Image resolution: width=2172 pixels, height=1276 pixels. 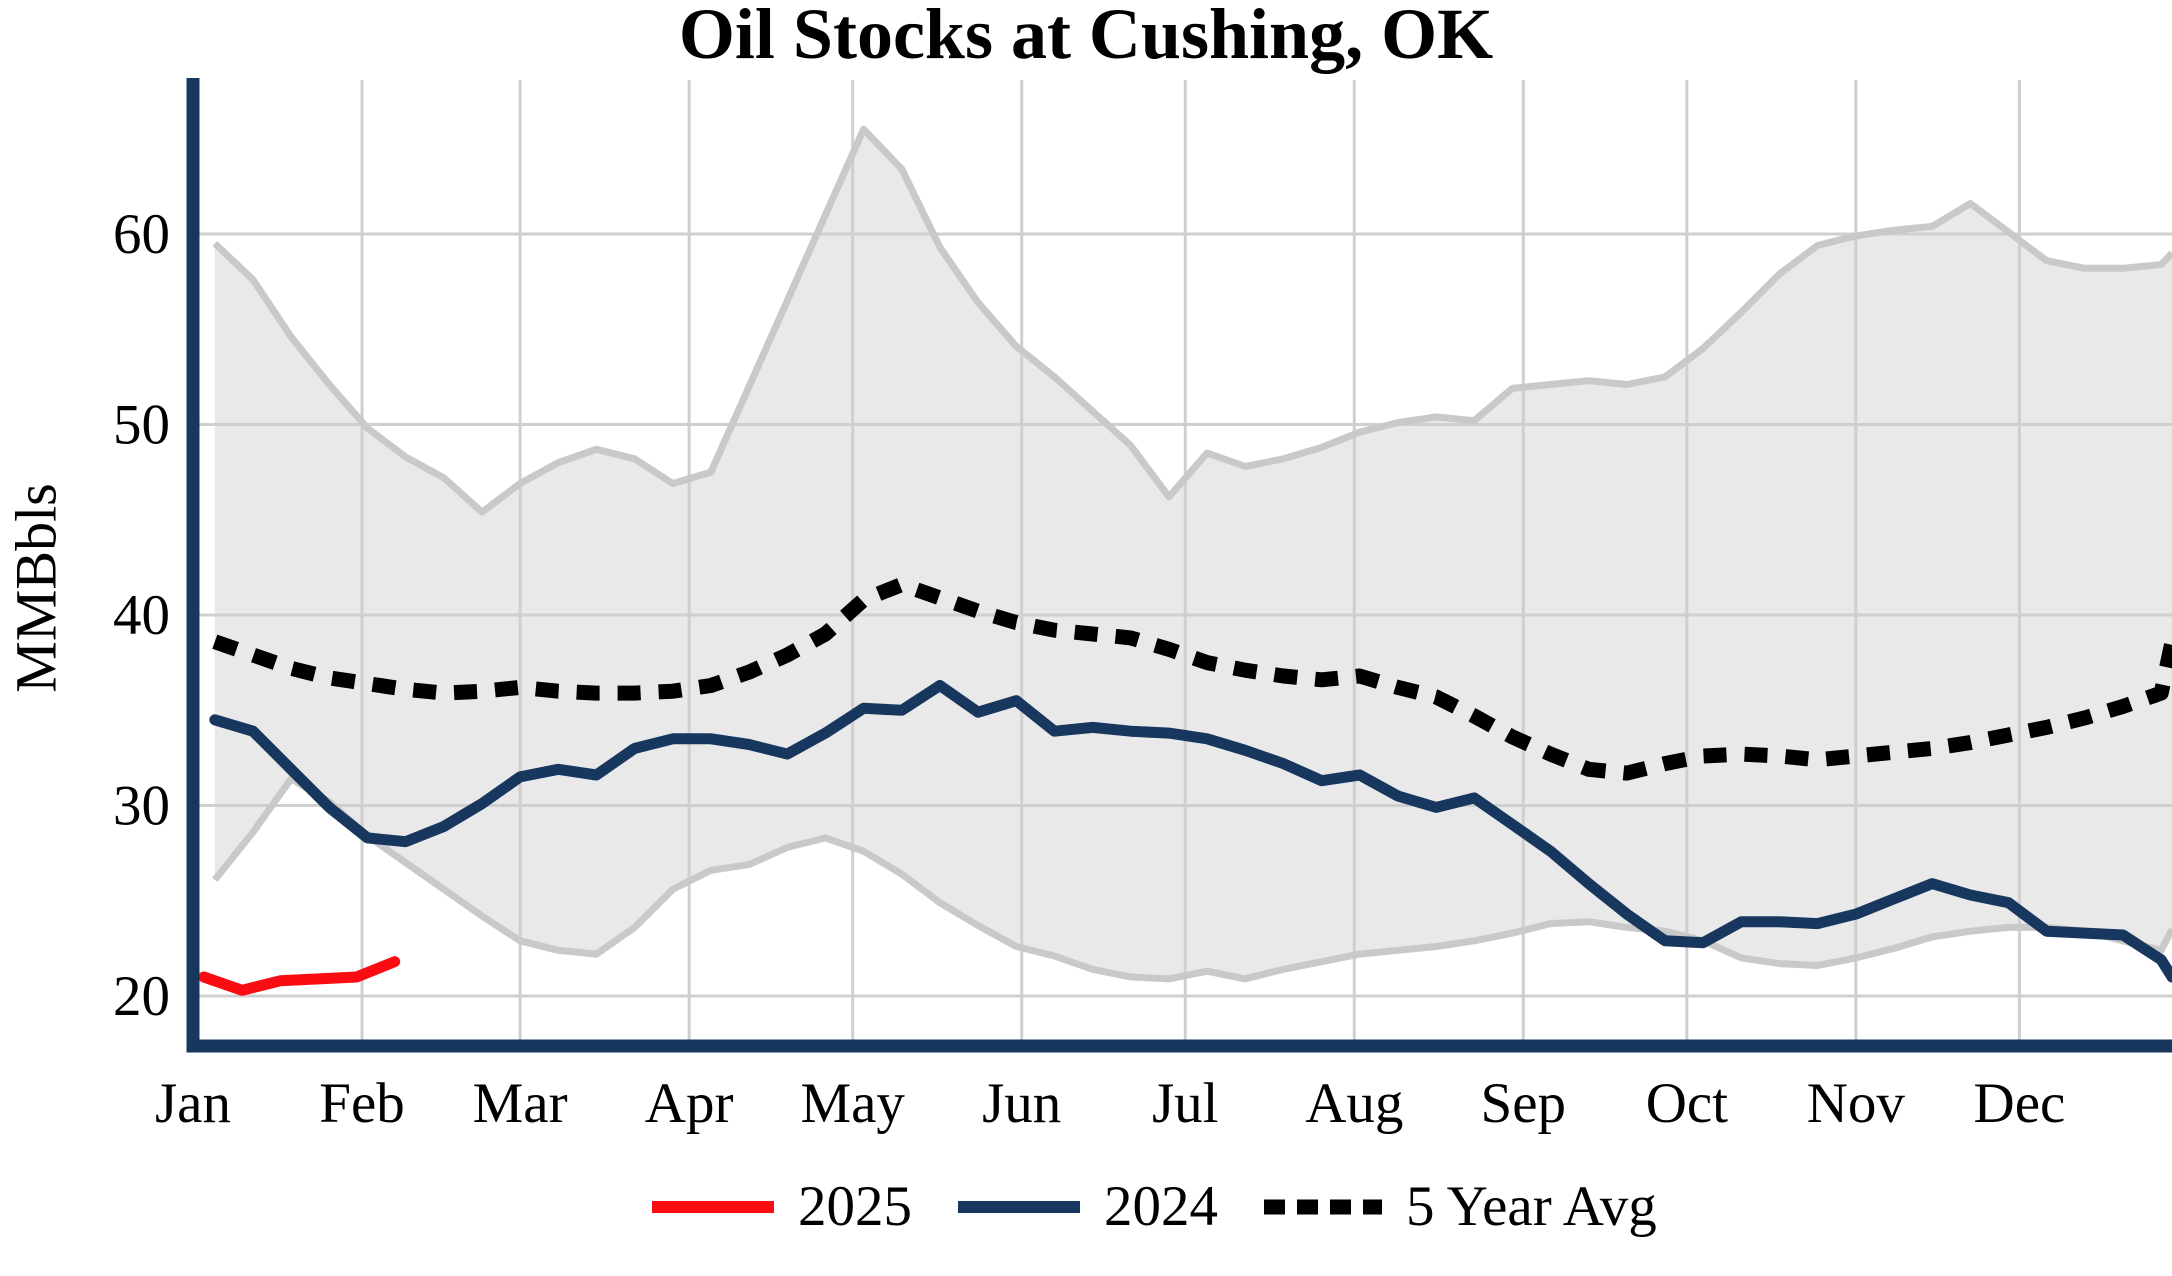 I want to click on legend-item-5-year-avg: 5 Year Avg, so click(x=1460, y=1207).